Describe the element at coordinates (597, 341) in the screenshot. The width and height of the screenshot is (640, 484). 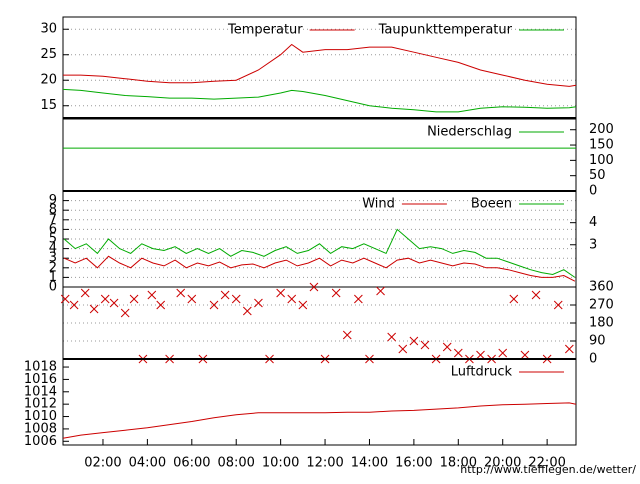
I see `y-tick-label: 90` at that location.